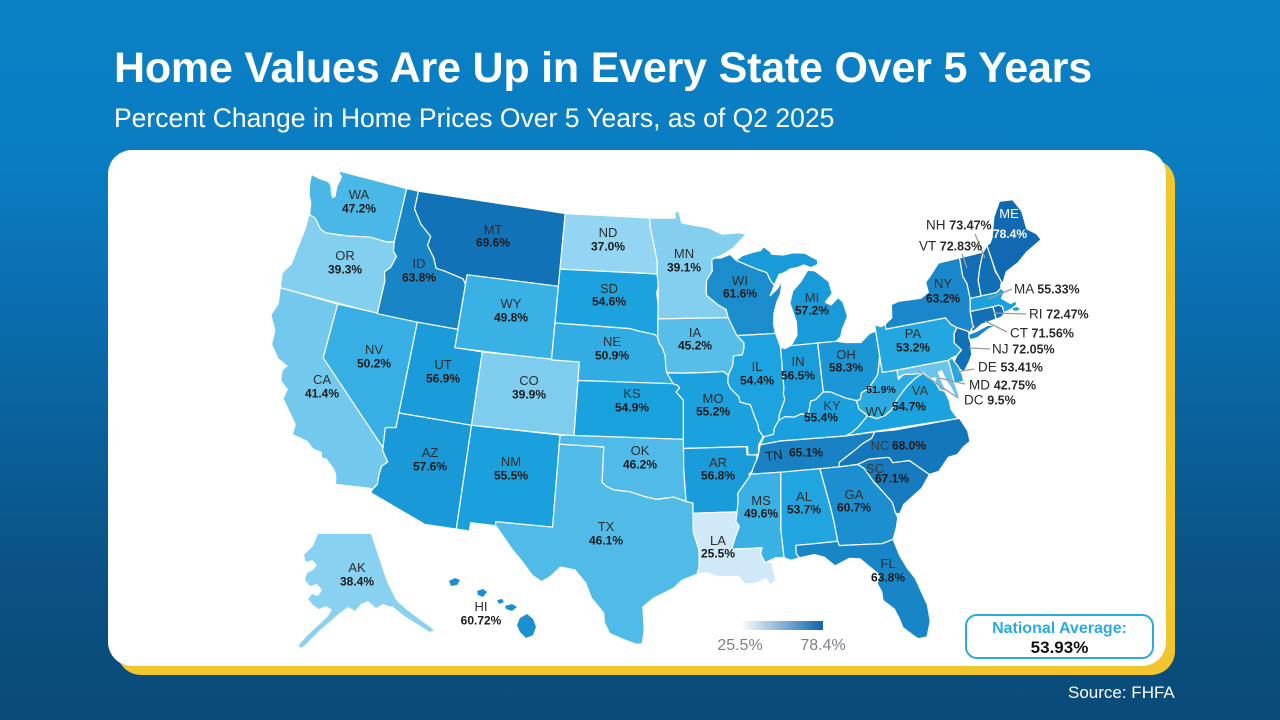  What do you see at coordinates (493, 229) in the screenshot?
I see `svg-text: MT` at bounding box center [493, 229].